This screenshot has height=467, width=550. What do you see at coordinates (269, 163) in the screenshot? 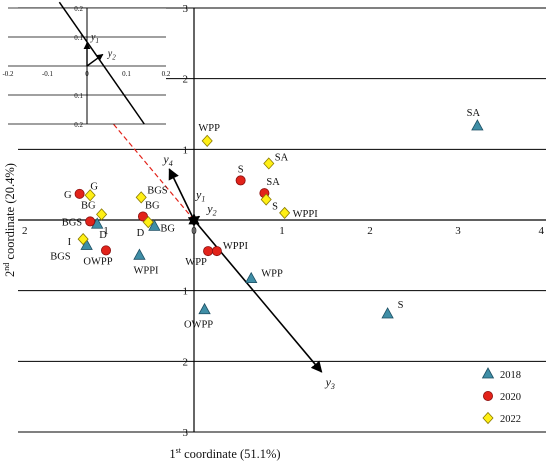
I see `point-2022-SA` at bounding box center [269, 163].